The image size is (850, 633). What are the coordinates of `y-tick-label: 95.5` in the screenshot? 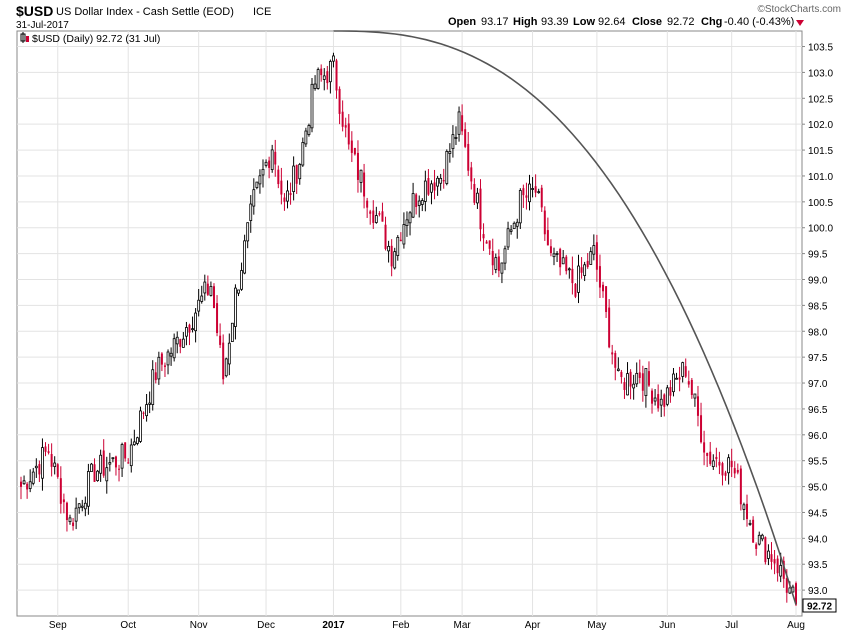 It's located at (818, 462).